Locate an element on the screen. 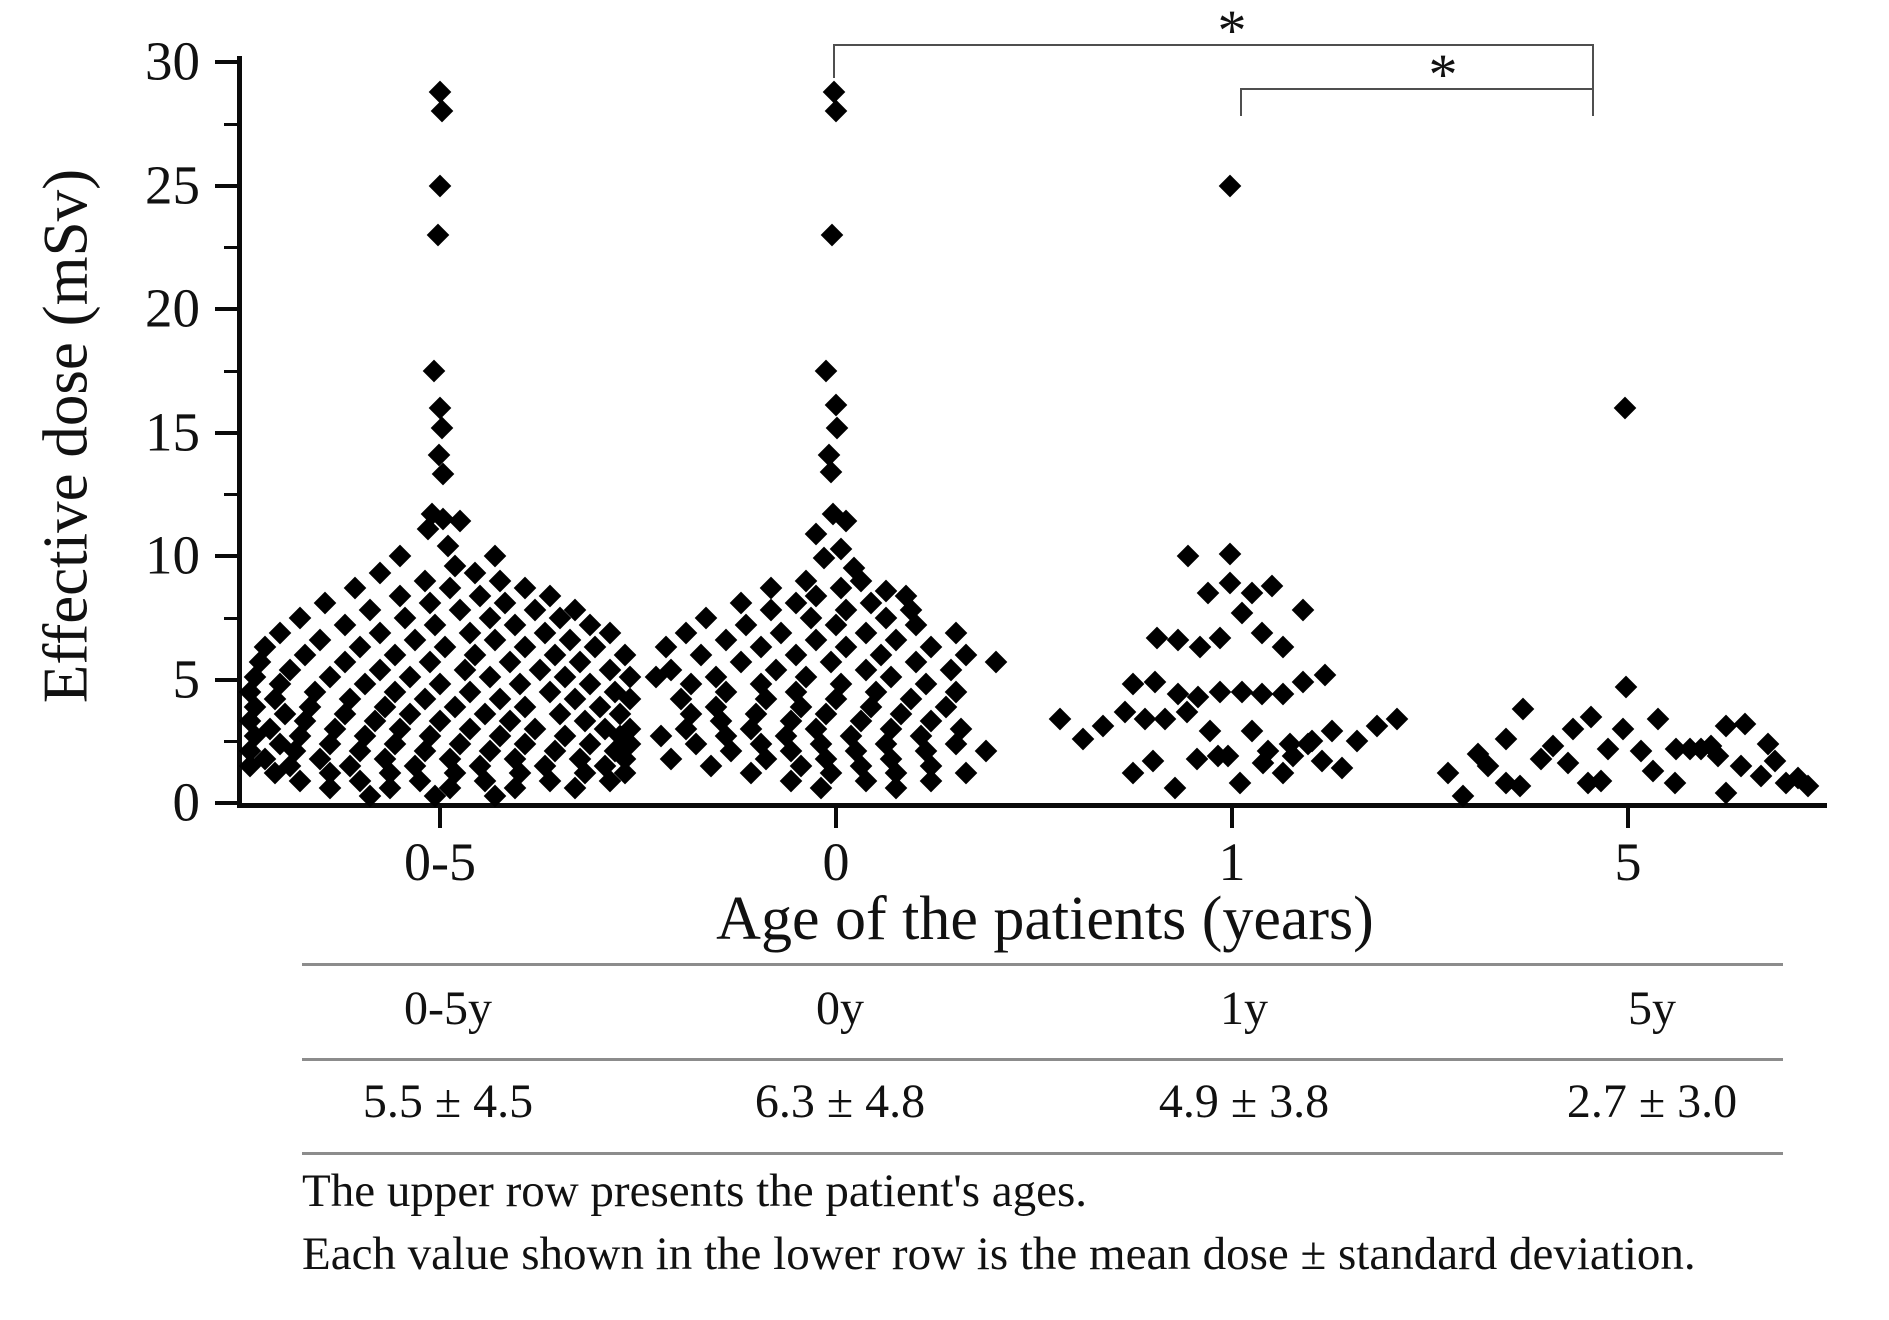 Image resolution: width=1889 pixels, height=1320 pixels. x-tick-label: 0-5 is located at coordinates (440, 862).